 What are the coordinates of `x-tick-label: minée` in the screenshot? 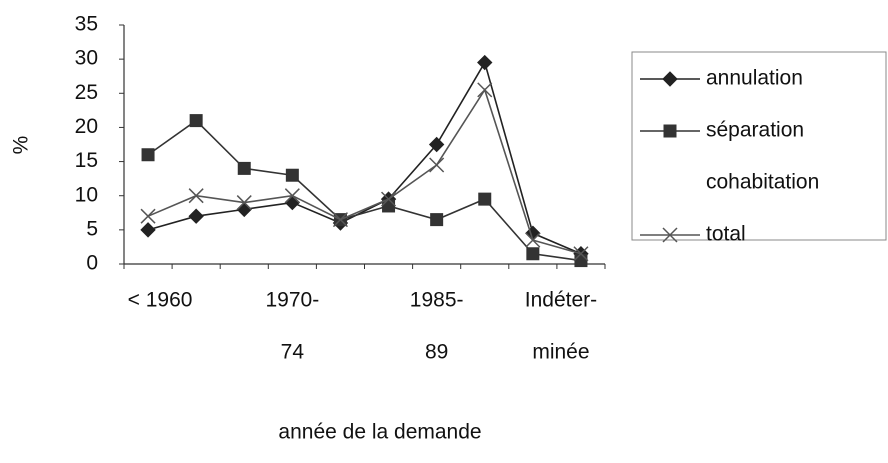 It's located at (560, 352).